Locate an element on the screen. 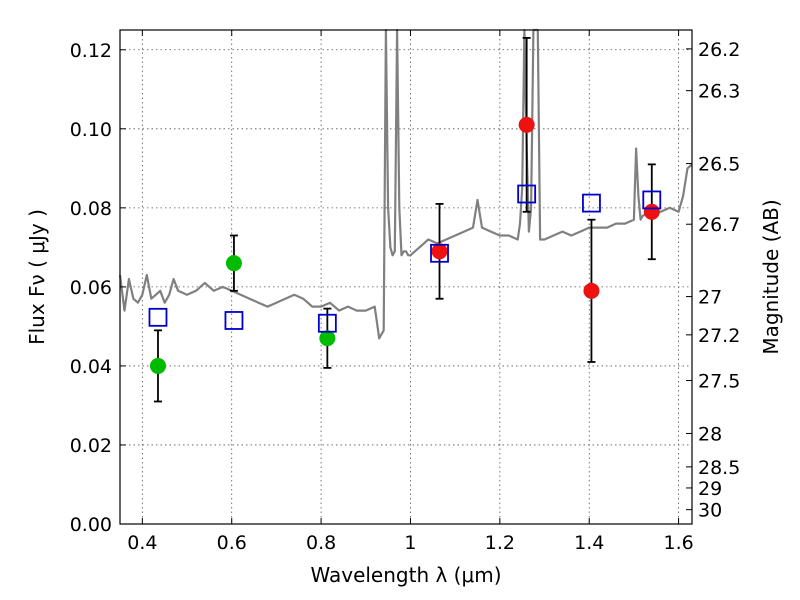 The width and height of the screenshot is (800, 600). x-tick-label: 1 is located at coordinates (410, 543).